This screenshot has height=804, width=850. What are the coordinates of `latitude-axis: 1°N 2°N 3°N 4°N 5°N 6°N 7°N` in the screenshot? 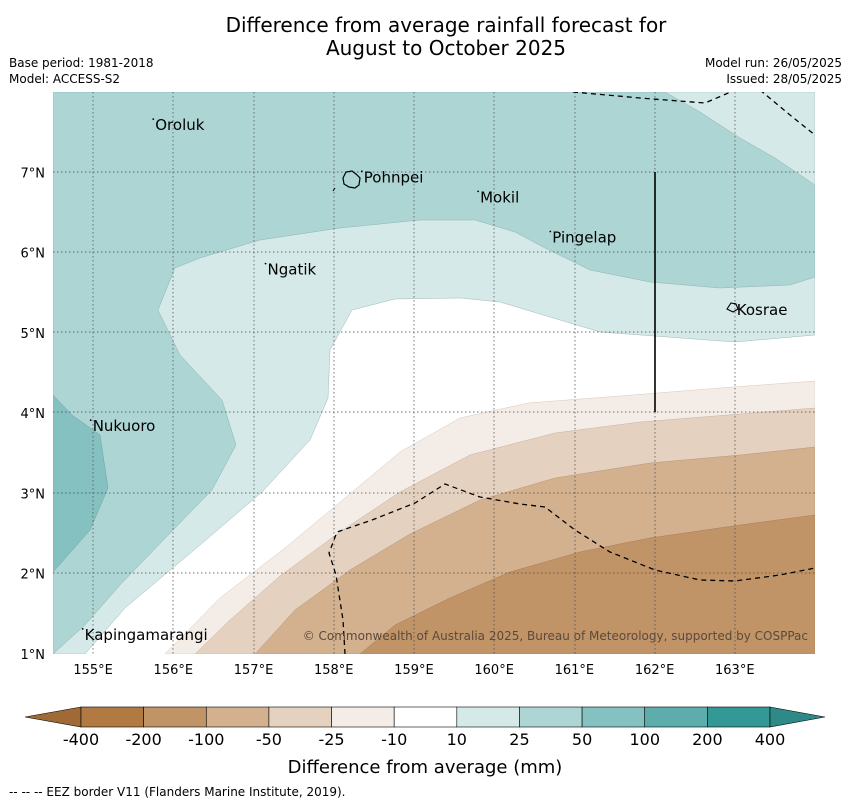 It's located at (33, 414).